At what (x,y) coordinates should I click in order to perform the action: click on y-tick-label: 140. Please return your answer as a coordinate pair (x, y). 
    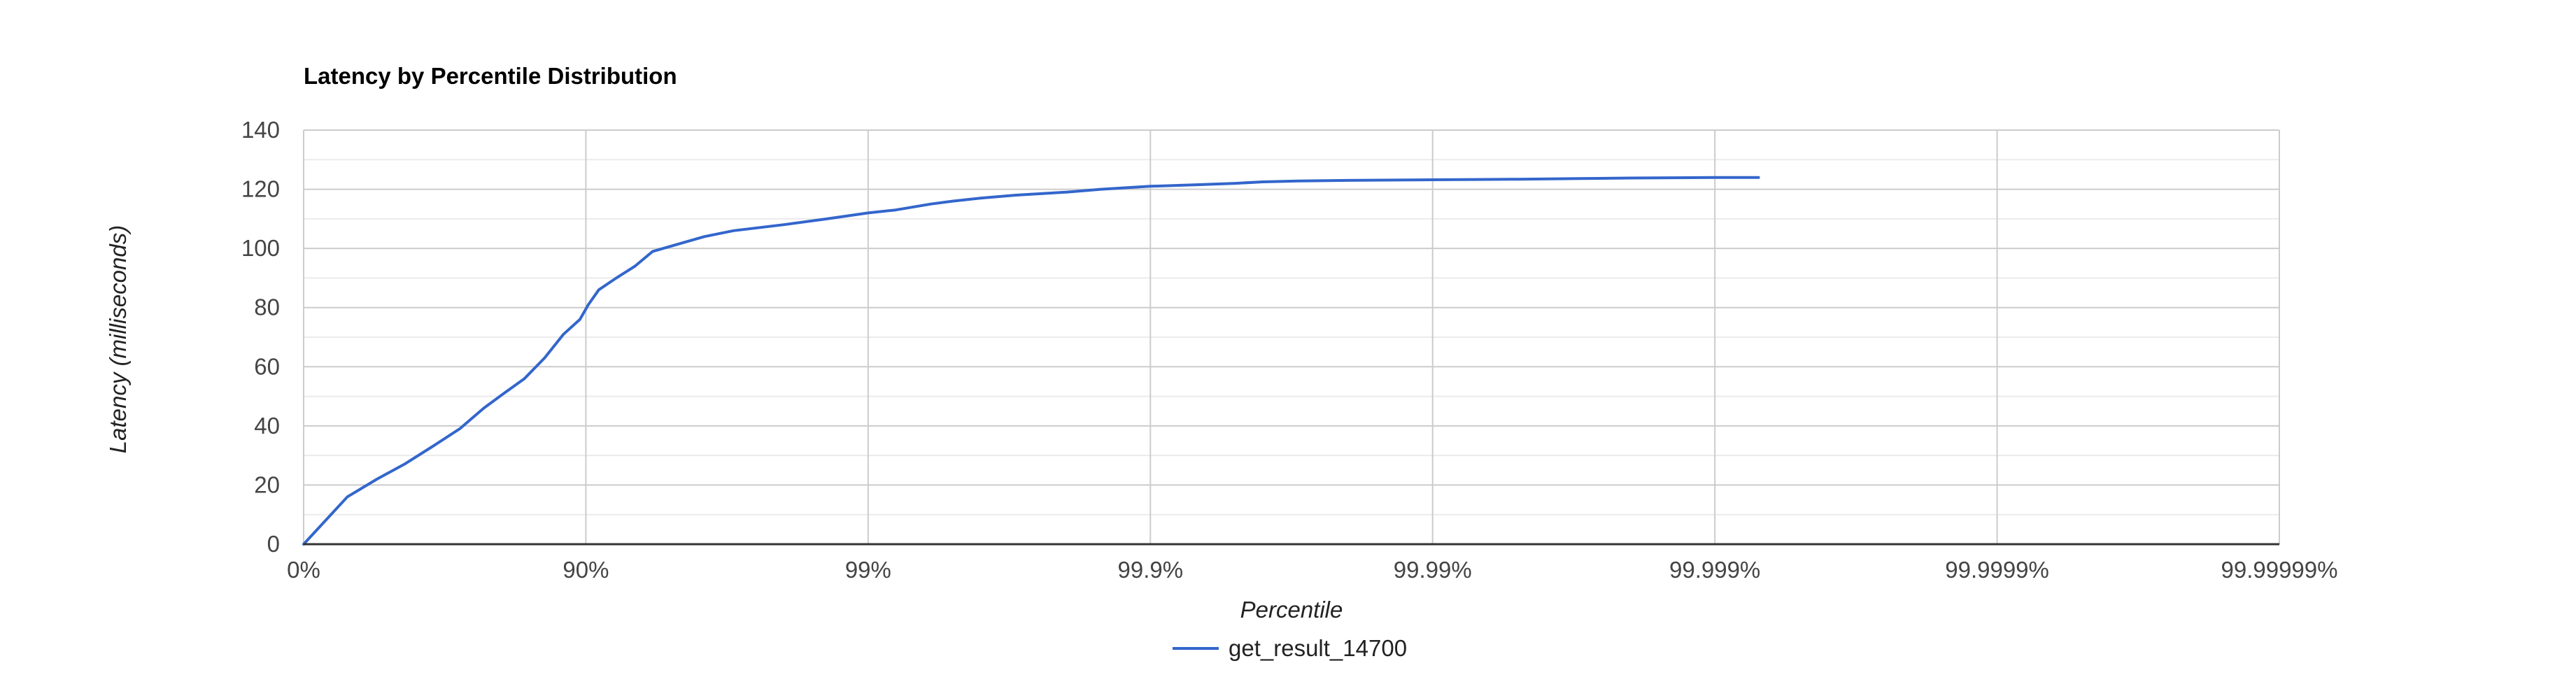
    Looking at the image, I should click on (260, 130).